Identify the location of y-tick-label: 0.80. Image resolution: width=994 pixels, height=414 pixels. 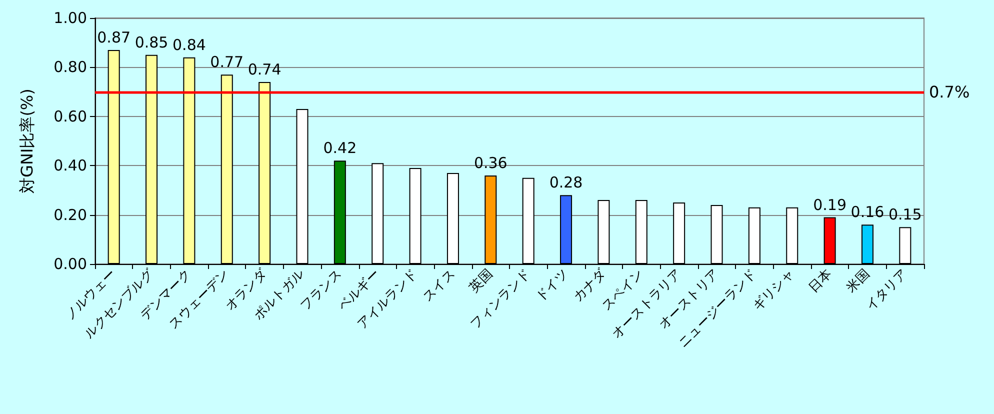
(70, 67).